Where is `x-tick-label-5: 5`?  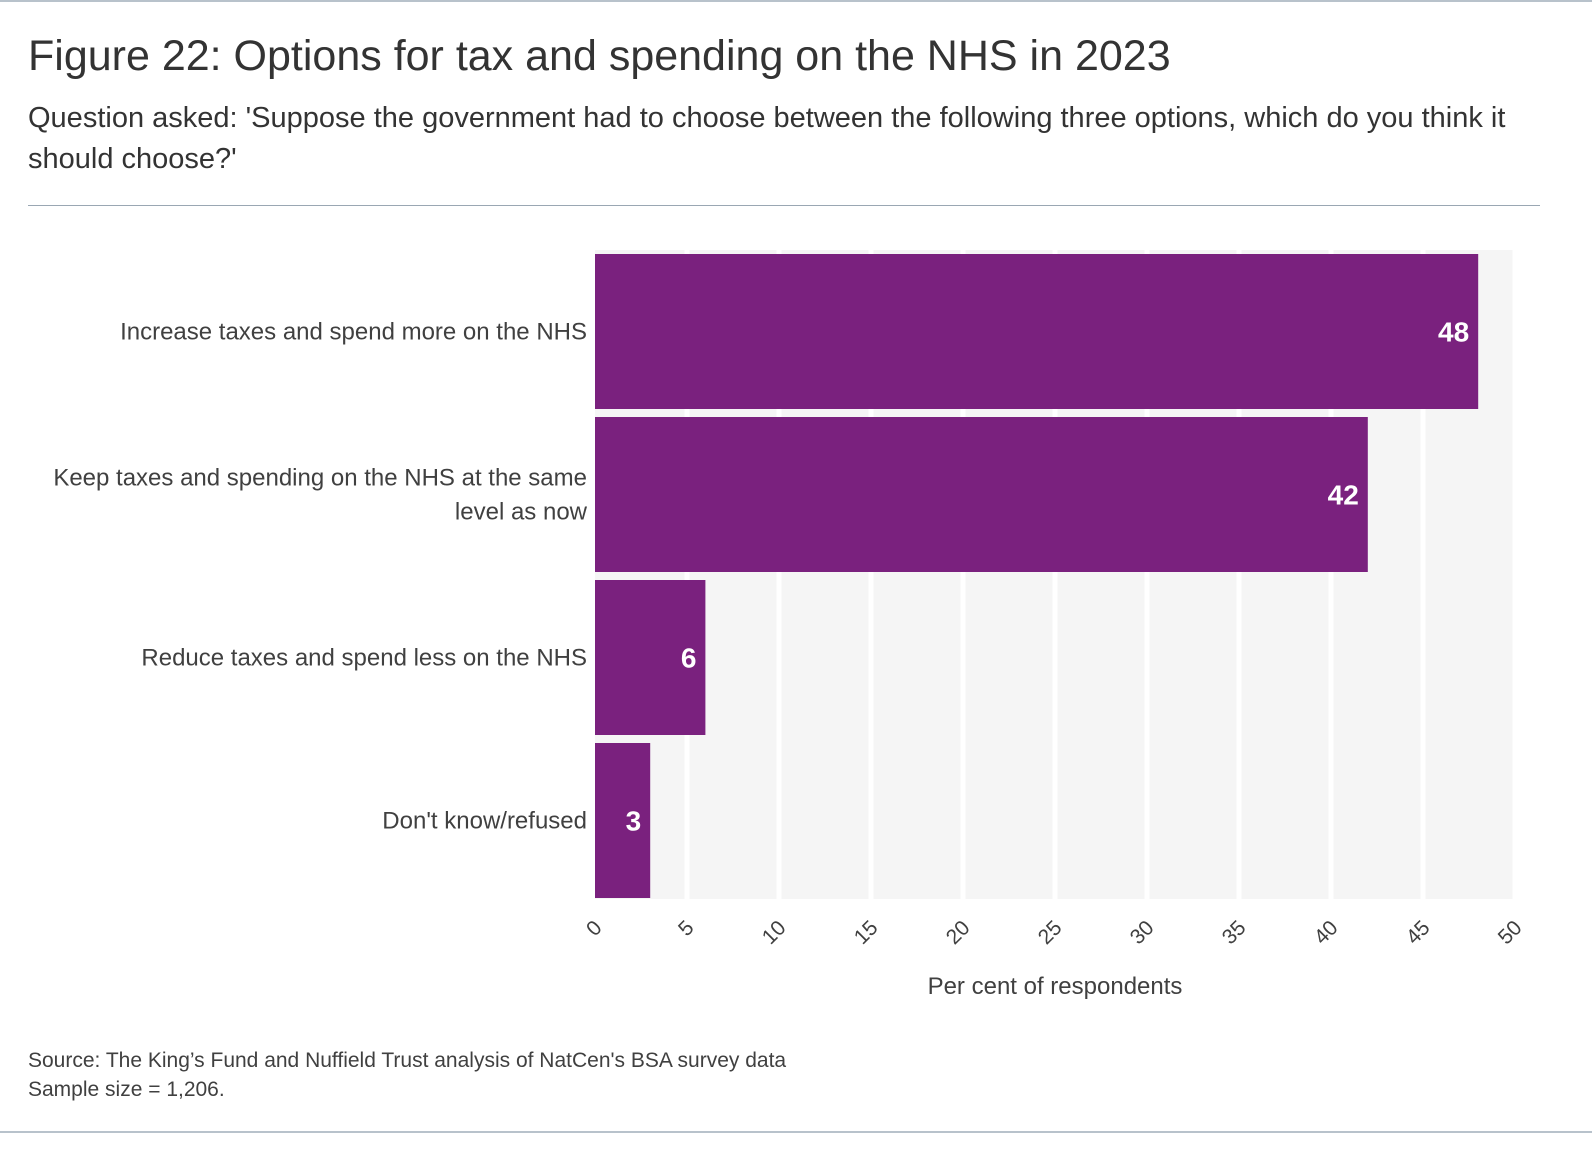
x-tick-label-5: 5 is located at coordinates (686, 928).